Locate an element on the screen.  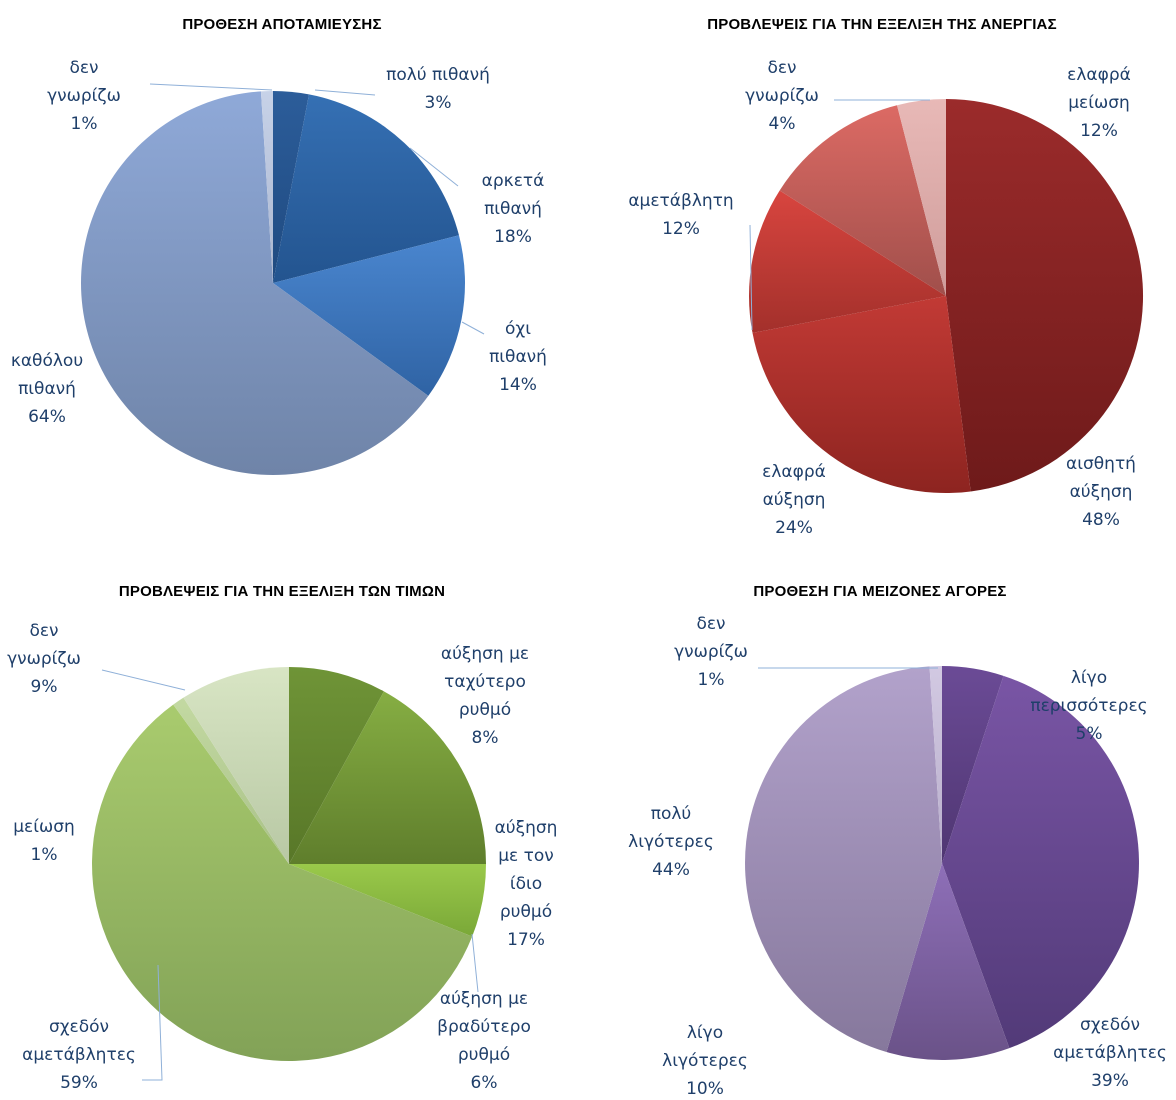
slice-label: δεν γνωρίζω 9% is located at coordinates (44, 659).